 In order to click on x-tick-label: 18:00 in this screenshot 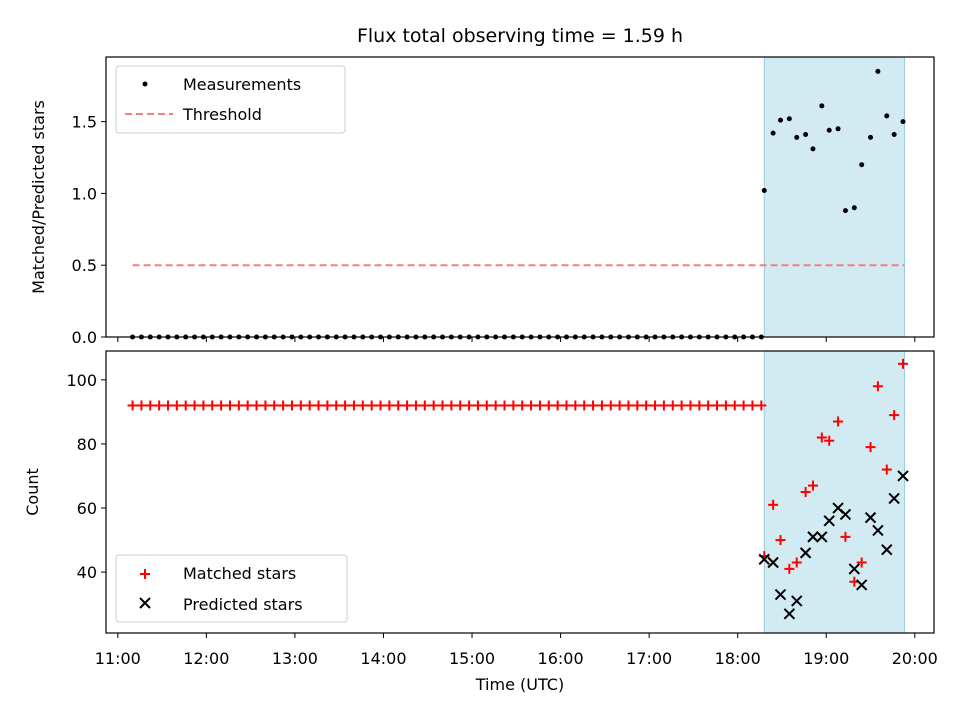, I will do `click(738, 658)`.